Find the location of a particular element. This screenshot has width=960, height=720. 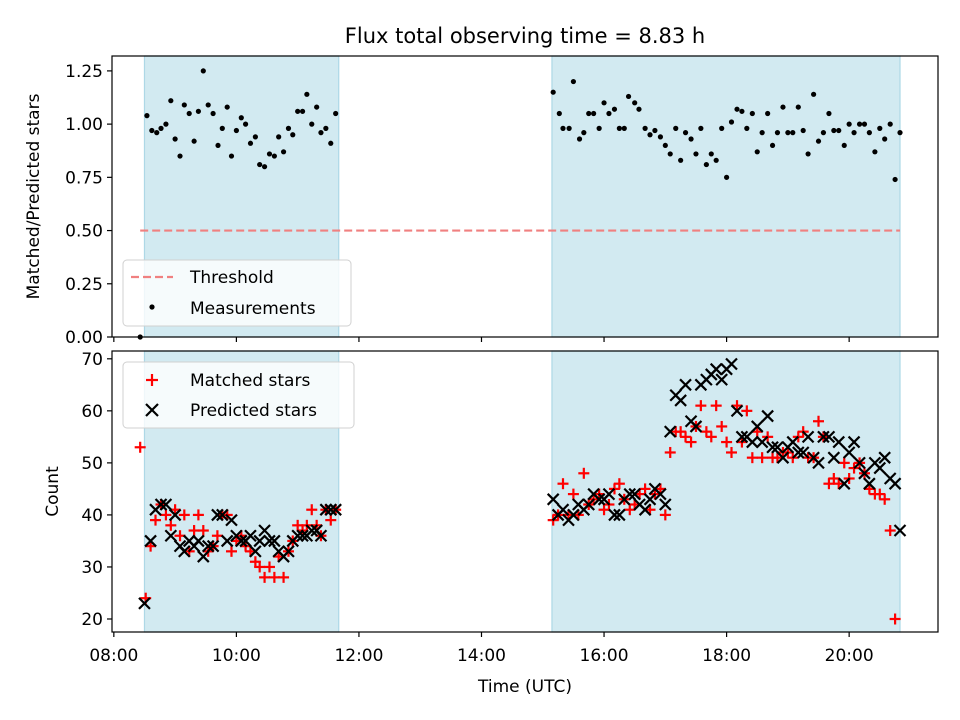

y-tick-label: 40 is located at coordinates (92, 516).